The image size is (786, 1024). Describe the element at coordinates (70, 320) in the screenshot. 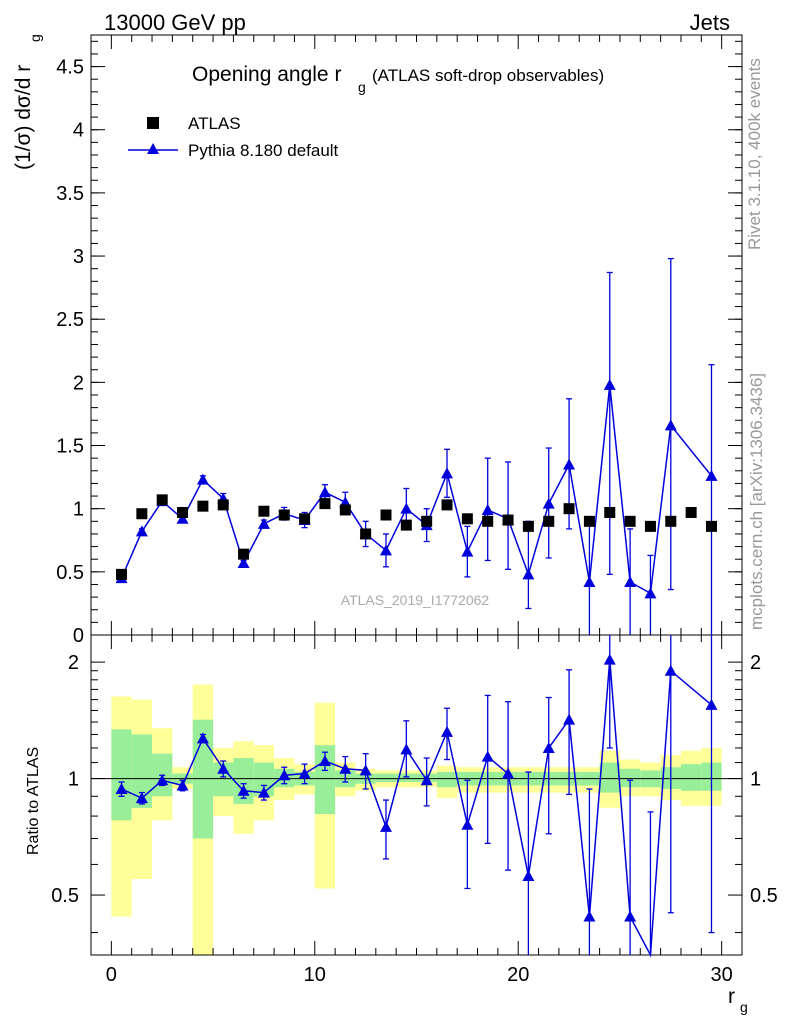

I see `main-ytick-label: 2.5` at that location.